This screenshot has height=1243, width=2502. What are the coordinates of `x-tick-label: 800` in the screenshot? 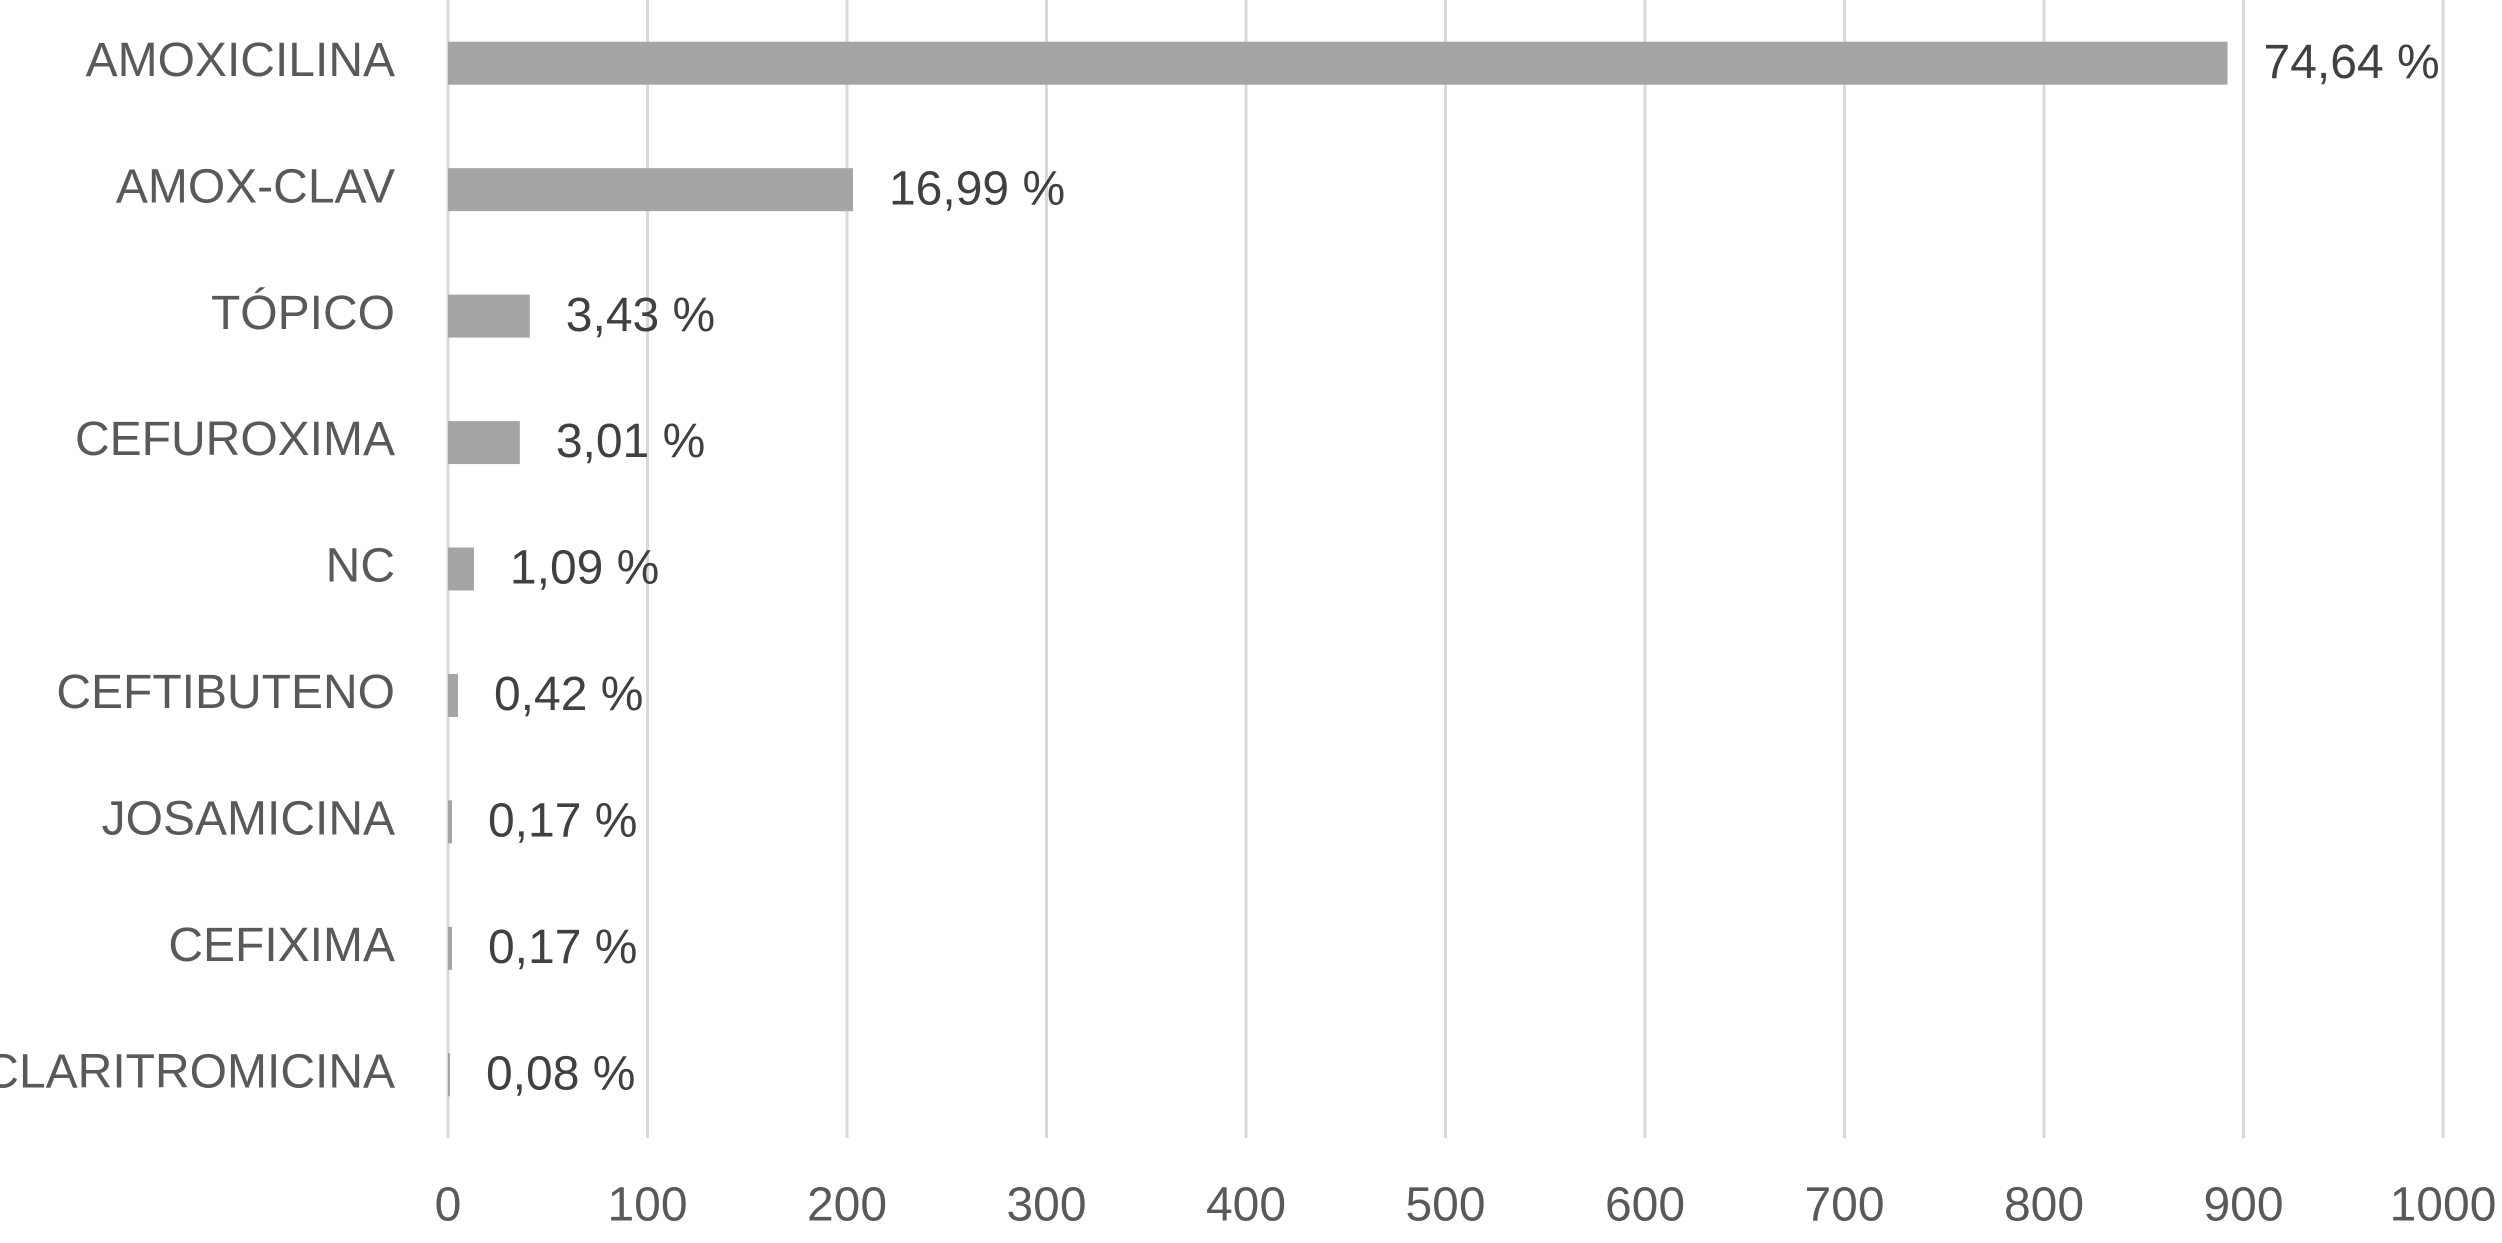 It's located at (2044, 1205).